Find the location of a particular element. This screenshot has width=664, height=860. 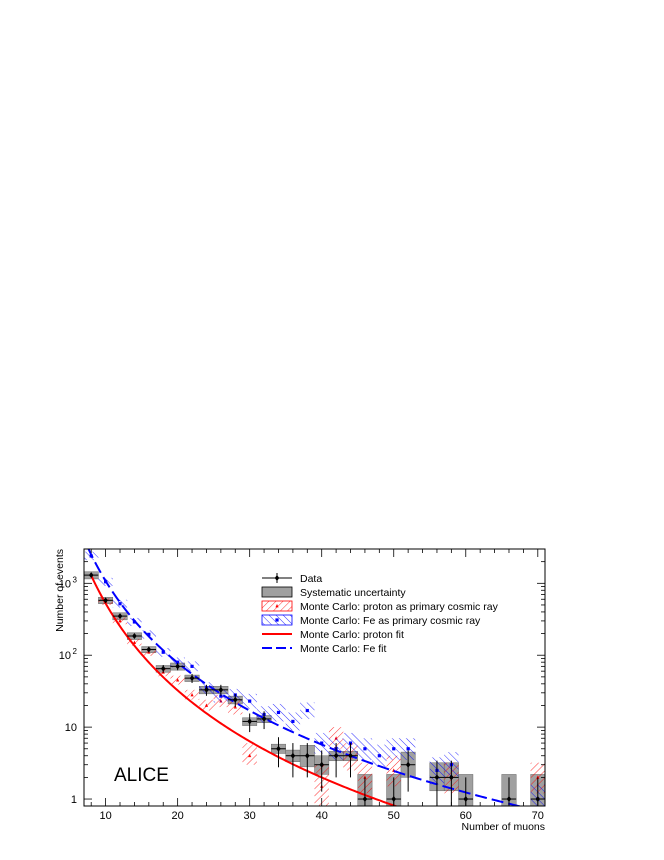

legend-entry-fit_fe: Monte Carlo: Fe fit is located at coordinates (324, 649).